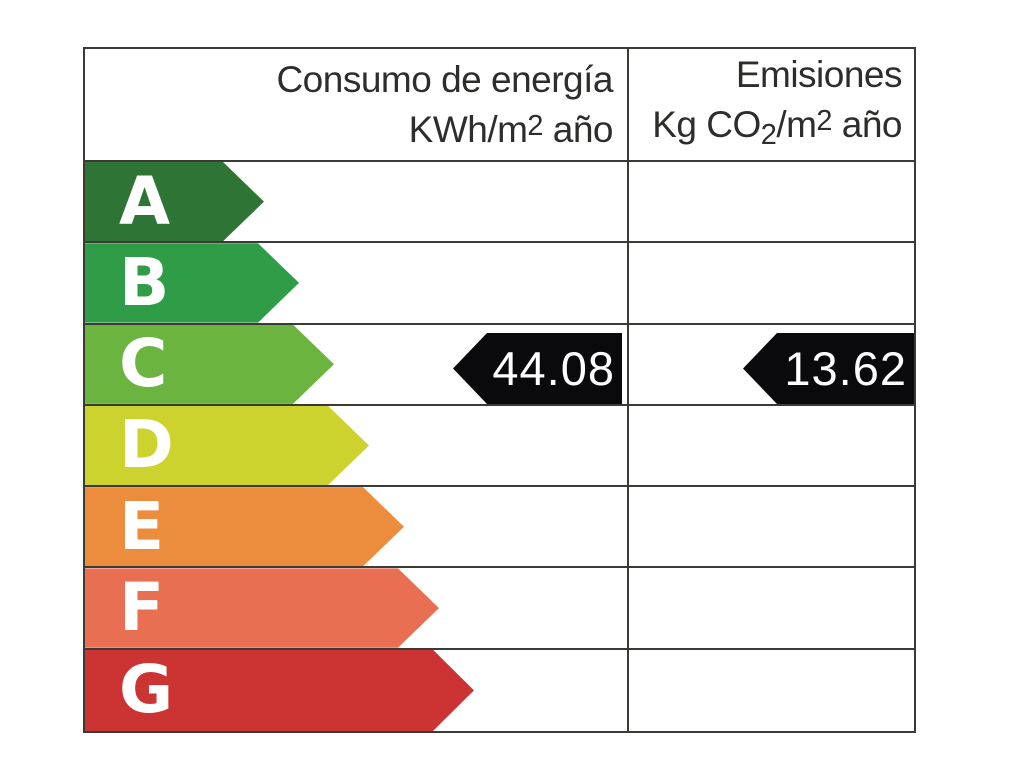 The image size is (1020, 765). I want to click on header-emisiones: Emisiones Kg CO2/m2 año, so click(771, 104).